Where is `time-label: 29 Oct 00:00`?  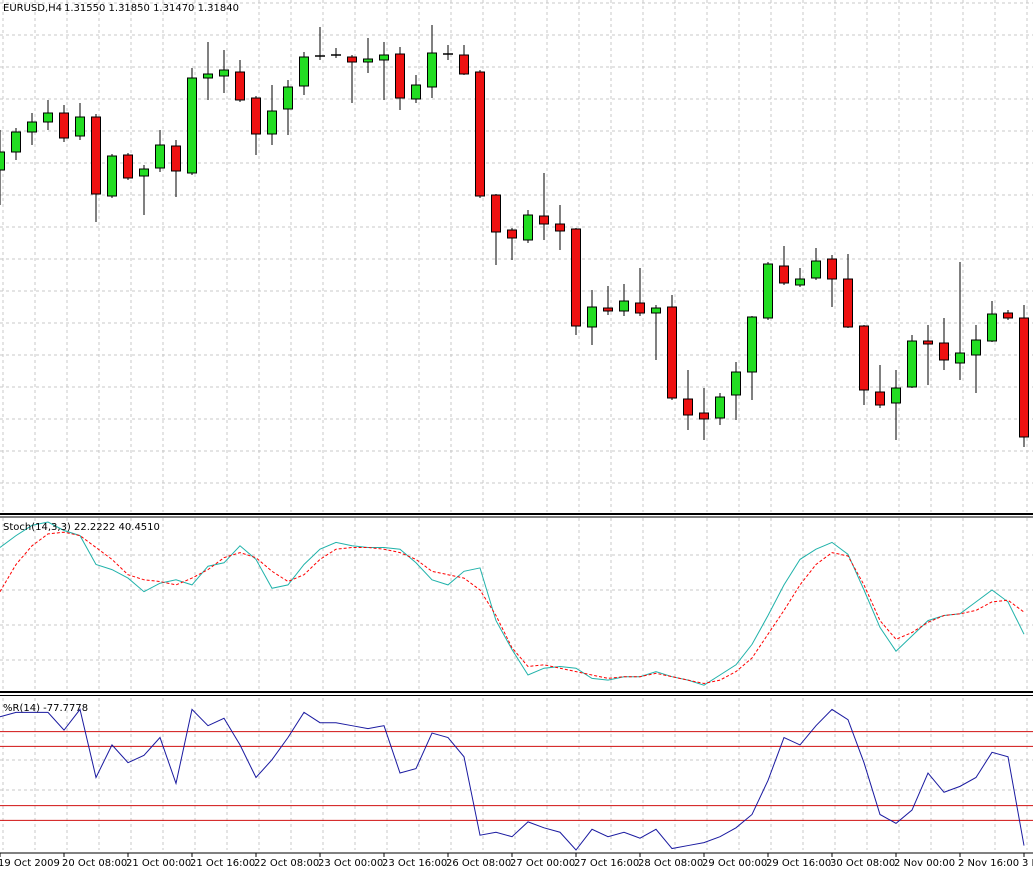
time-label: 29 Oct 00:00 is located at coordinates (734, 863).